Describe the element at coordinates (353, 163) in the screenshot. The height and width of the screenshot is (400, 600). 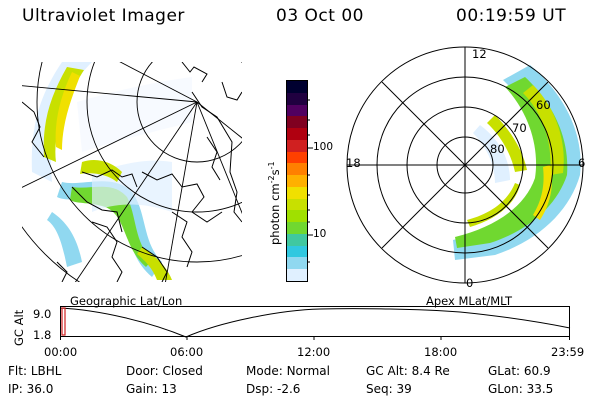
I see `mlt-label-18: 18` at that location.